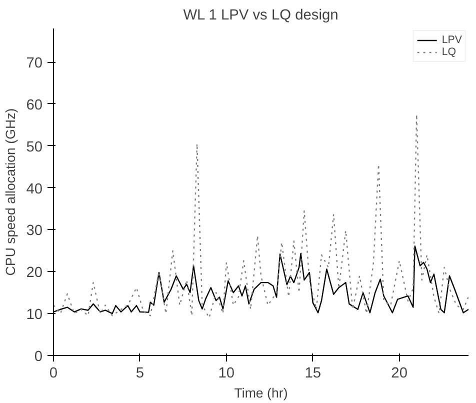 This screenshot has height=403, width=476. I want to click on x-axis-title: Time (hr), so click(261, 393).